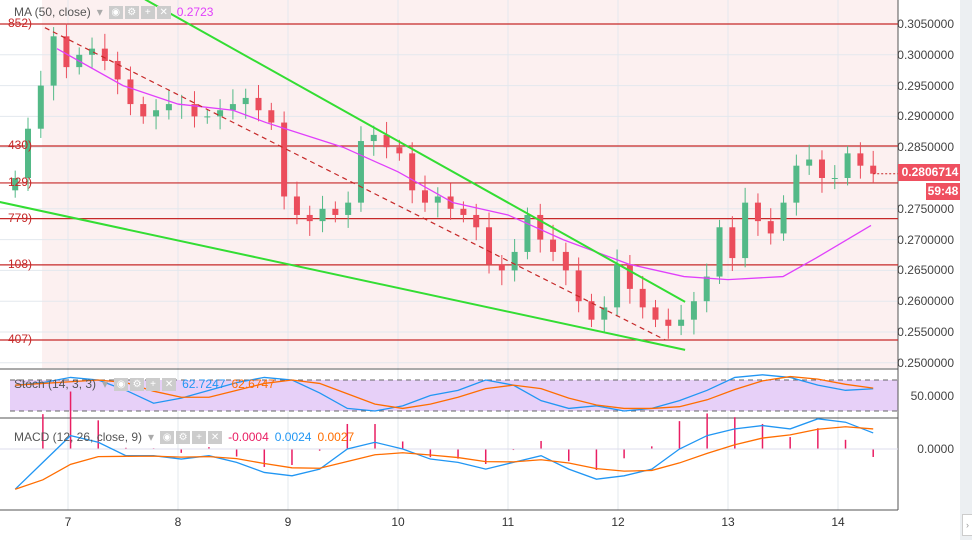  What do you see at coordinates (20, 144) in the screenshot?
I see `level-label: 430)` at bounding box center [20, 144].